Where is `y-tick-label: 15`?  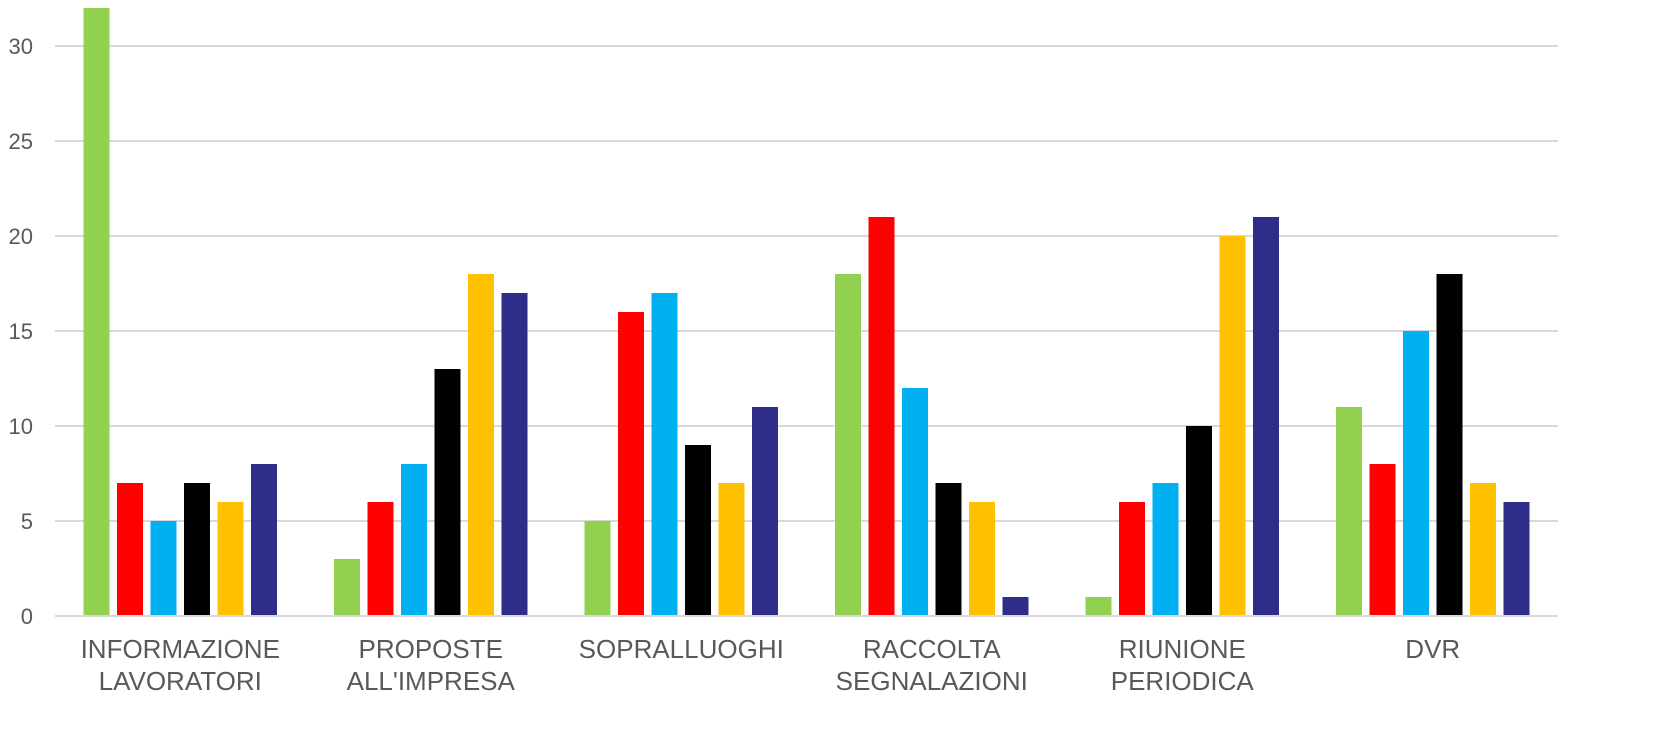
y-tick-label: 15 is located at coordinates (21, 331).